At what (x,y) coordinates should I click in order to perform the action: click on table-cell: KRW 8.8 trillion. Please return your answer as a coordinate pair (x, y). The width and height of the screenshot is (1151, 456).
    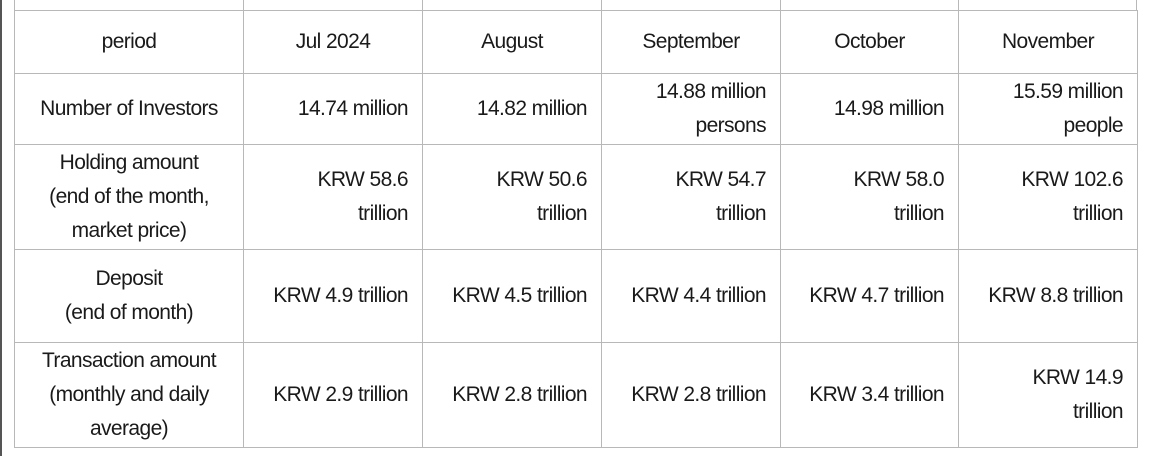
    Looking at the image, I should click on (1048, 296).